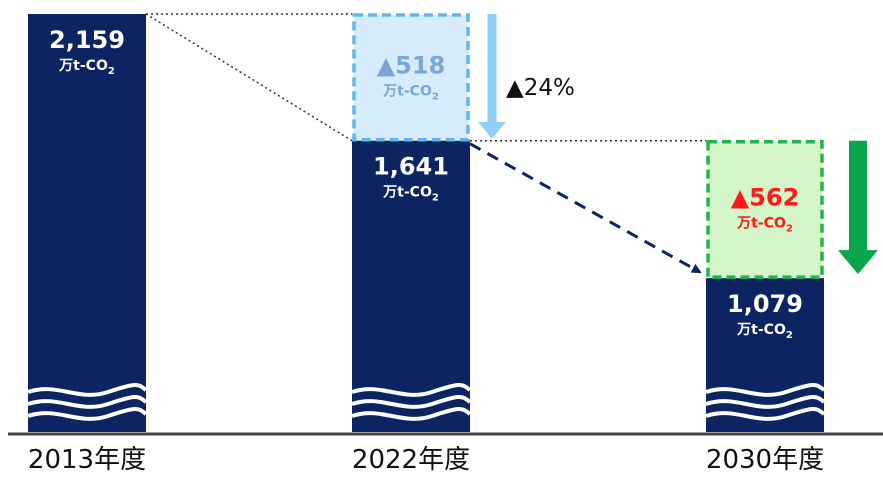  I want to click on bar-2022年度, so click(411, 286).